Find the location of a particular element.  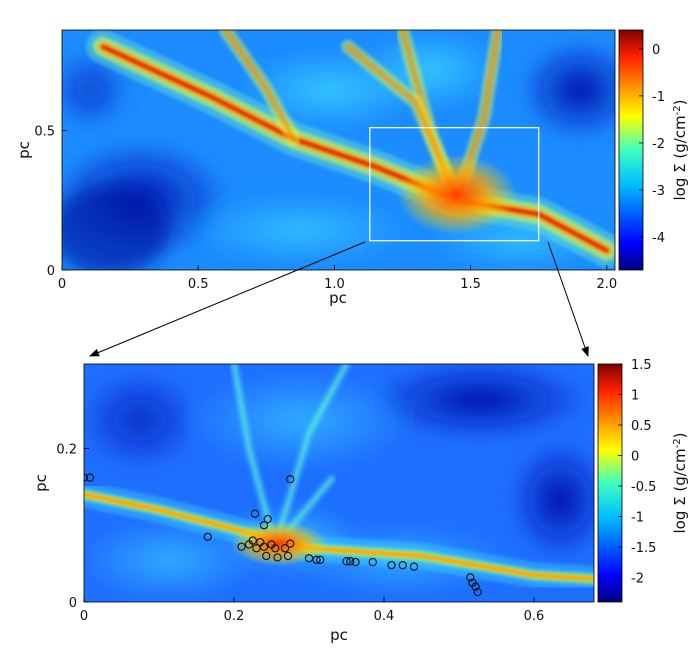

bottom-y-axis-label: pc is located at coordinates (41, 483).